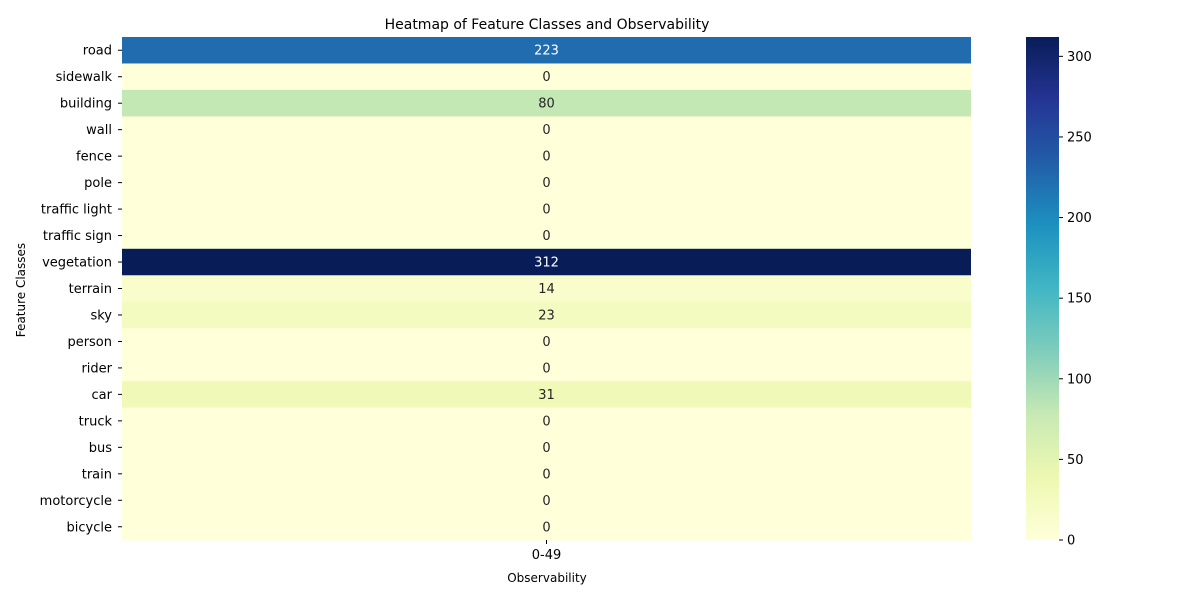  Describe the element at coordinates (96, 421) in the screenshot. I see `y-tick-label: truck` at that location.